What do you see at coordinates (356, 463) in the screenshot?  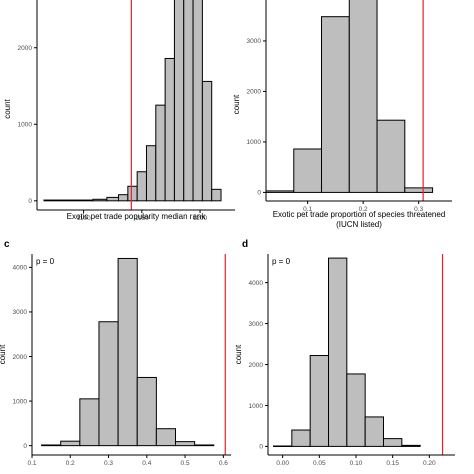 I see `x-tick-label: 0.10` at bounding box center [356, 463].